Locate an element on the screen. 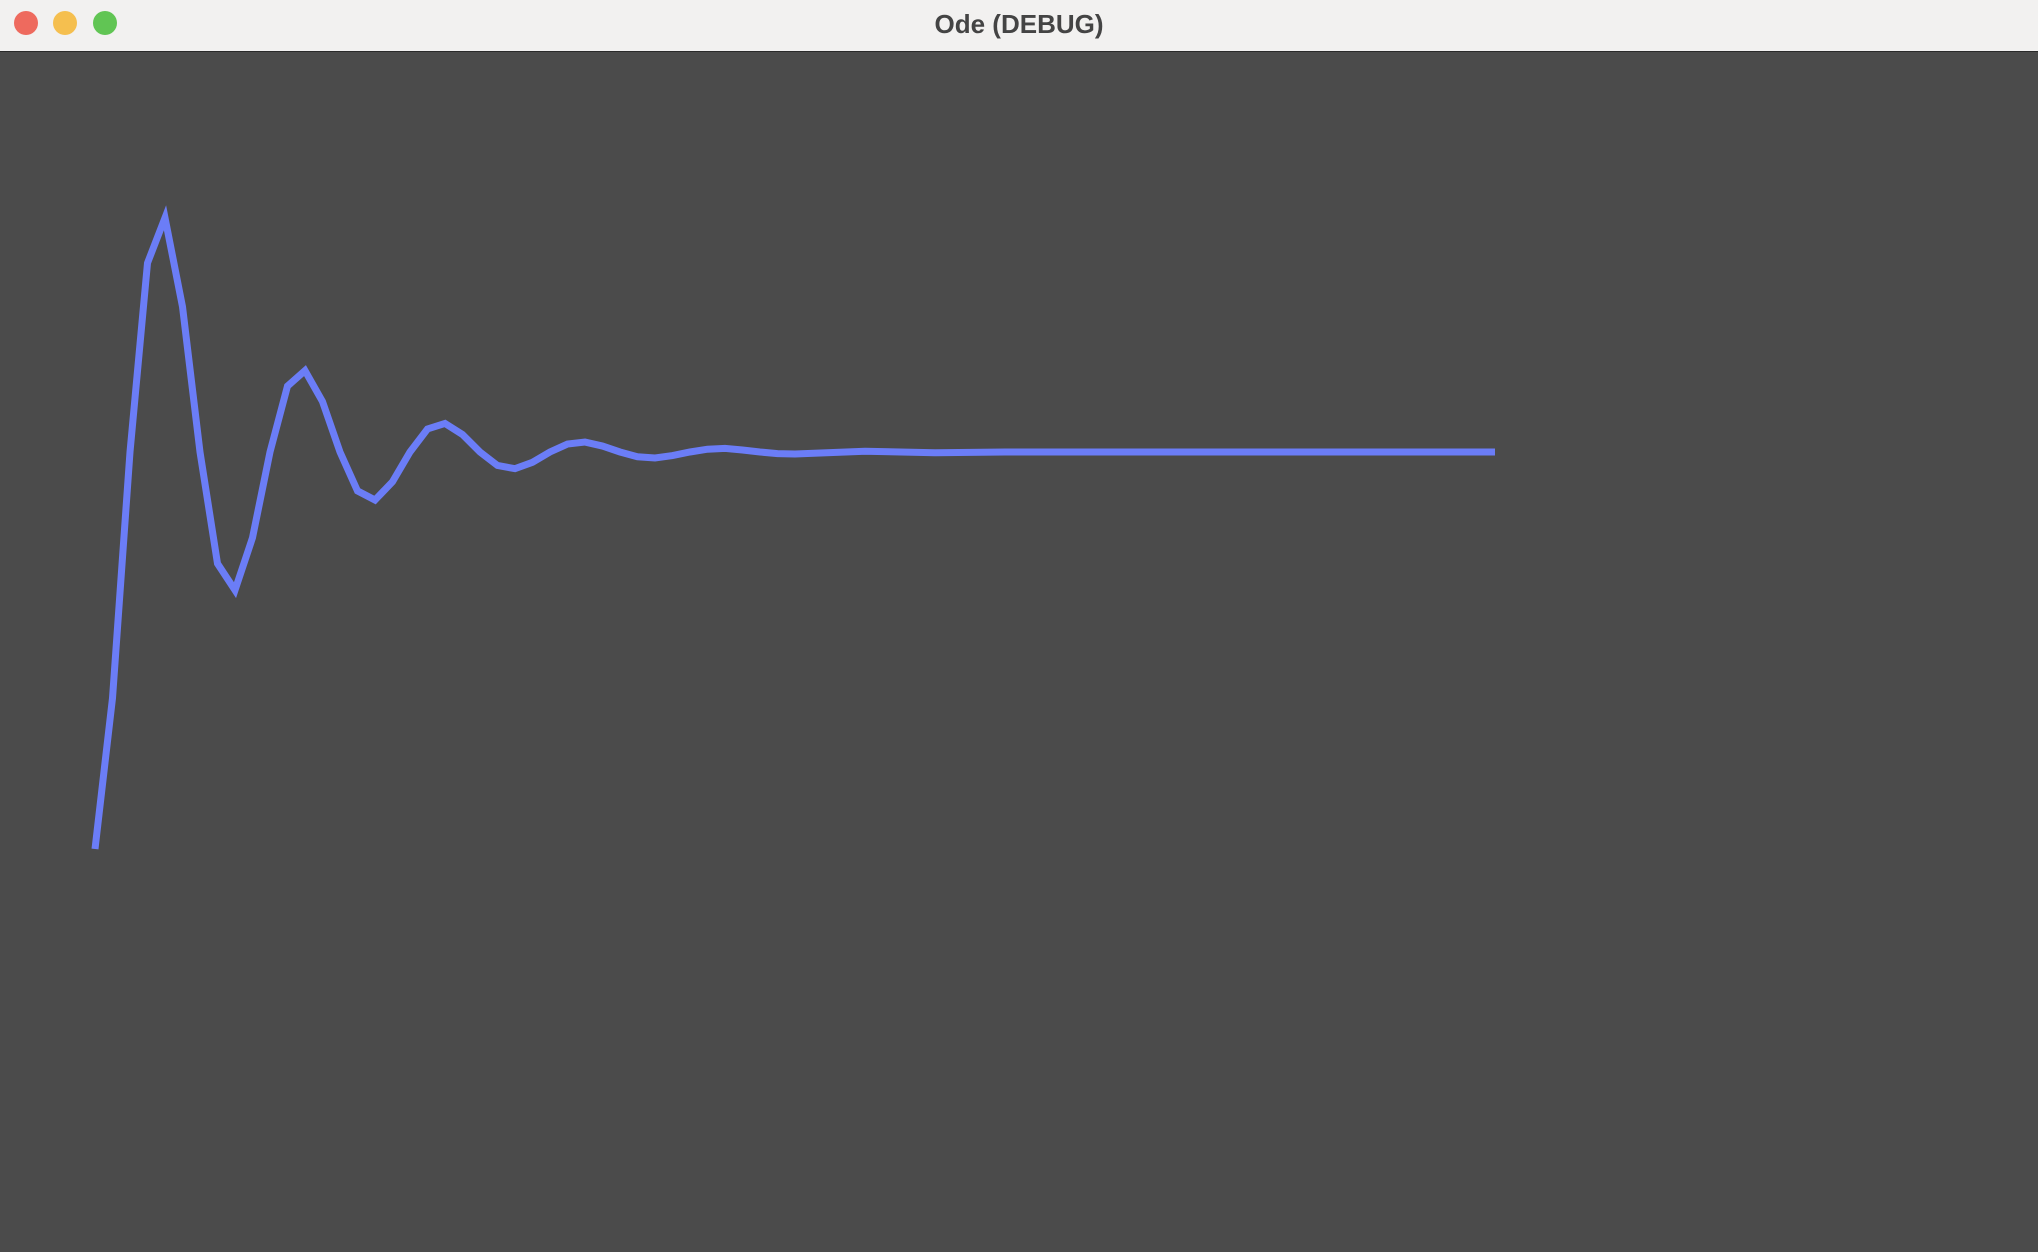 The height and width of the screenshot is (1252, 2038). close-button is located at coordinates (26, 23).